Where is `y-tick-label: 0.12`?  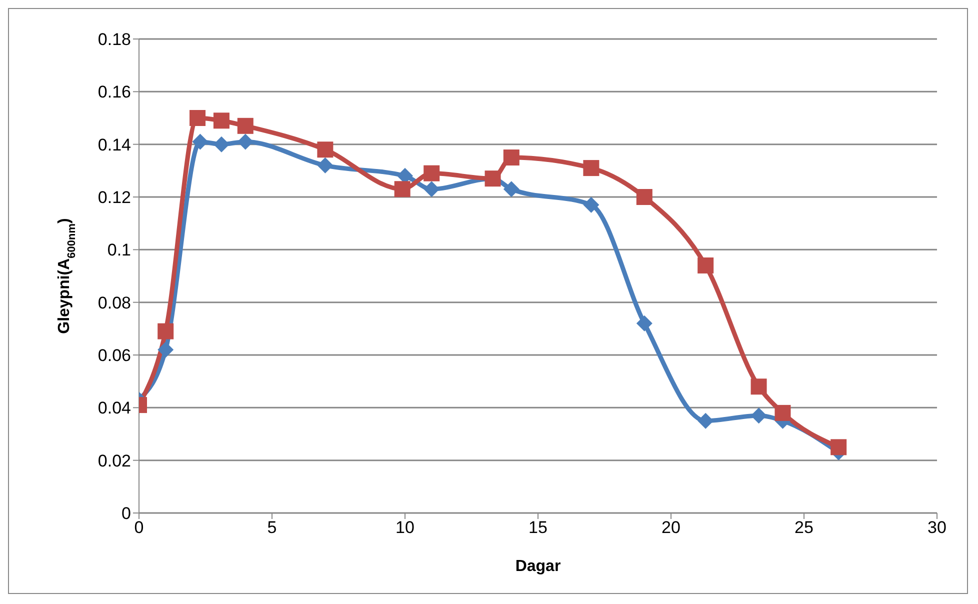
y-tick-label: 0.12 is located at coordinates (114, 198).